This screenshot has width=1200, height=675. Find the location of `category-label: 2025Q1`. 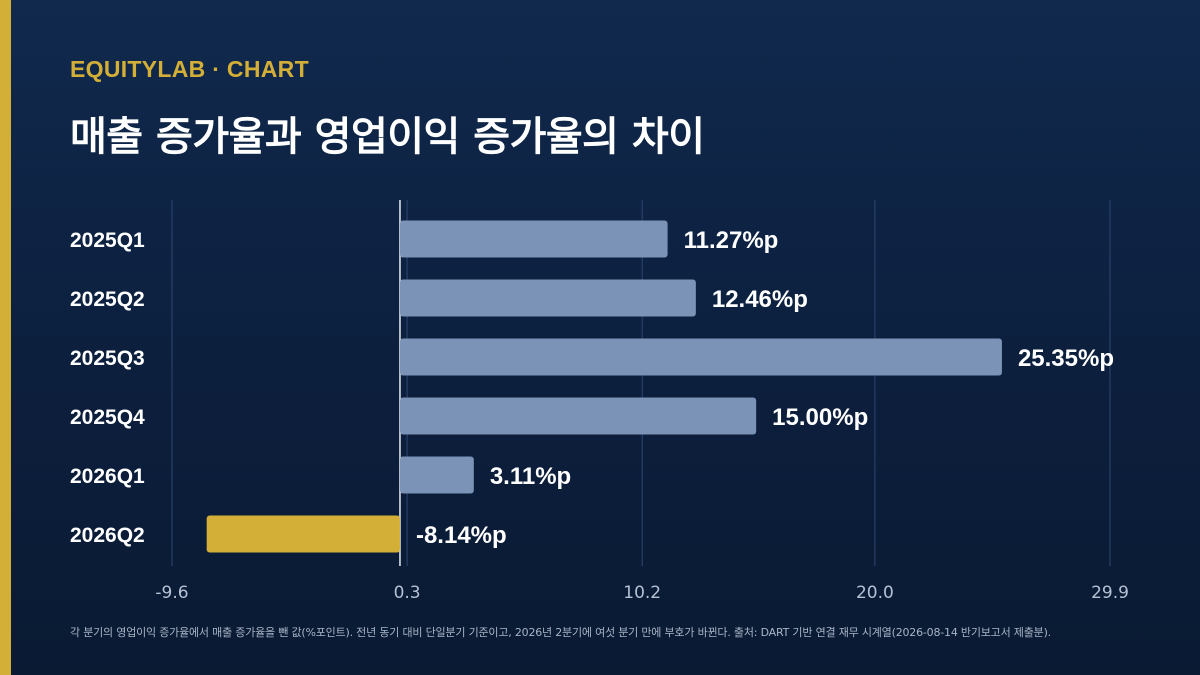

category-label: 2025Q1 is located at coordinates (107, 240).